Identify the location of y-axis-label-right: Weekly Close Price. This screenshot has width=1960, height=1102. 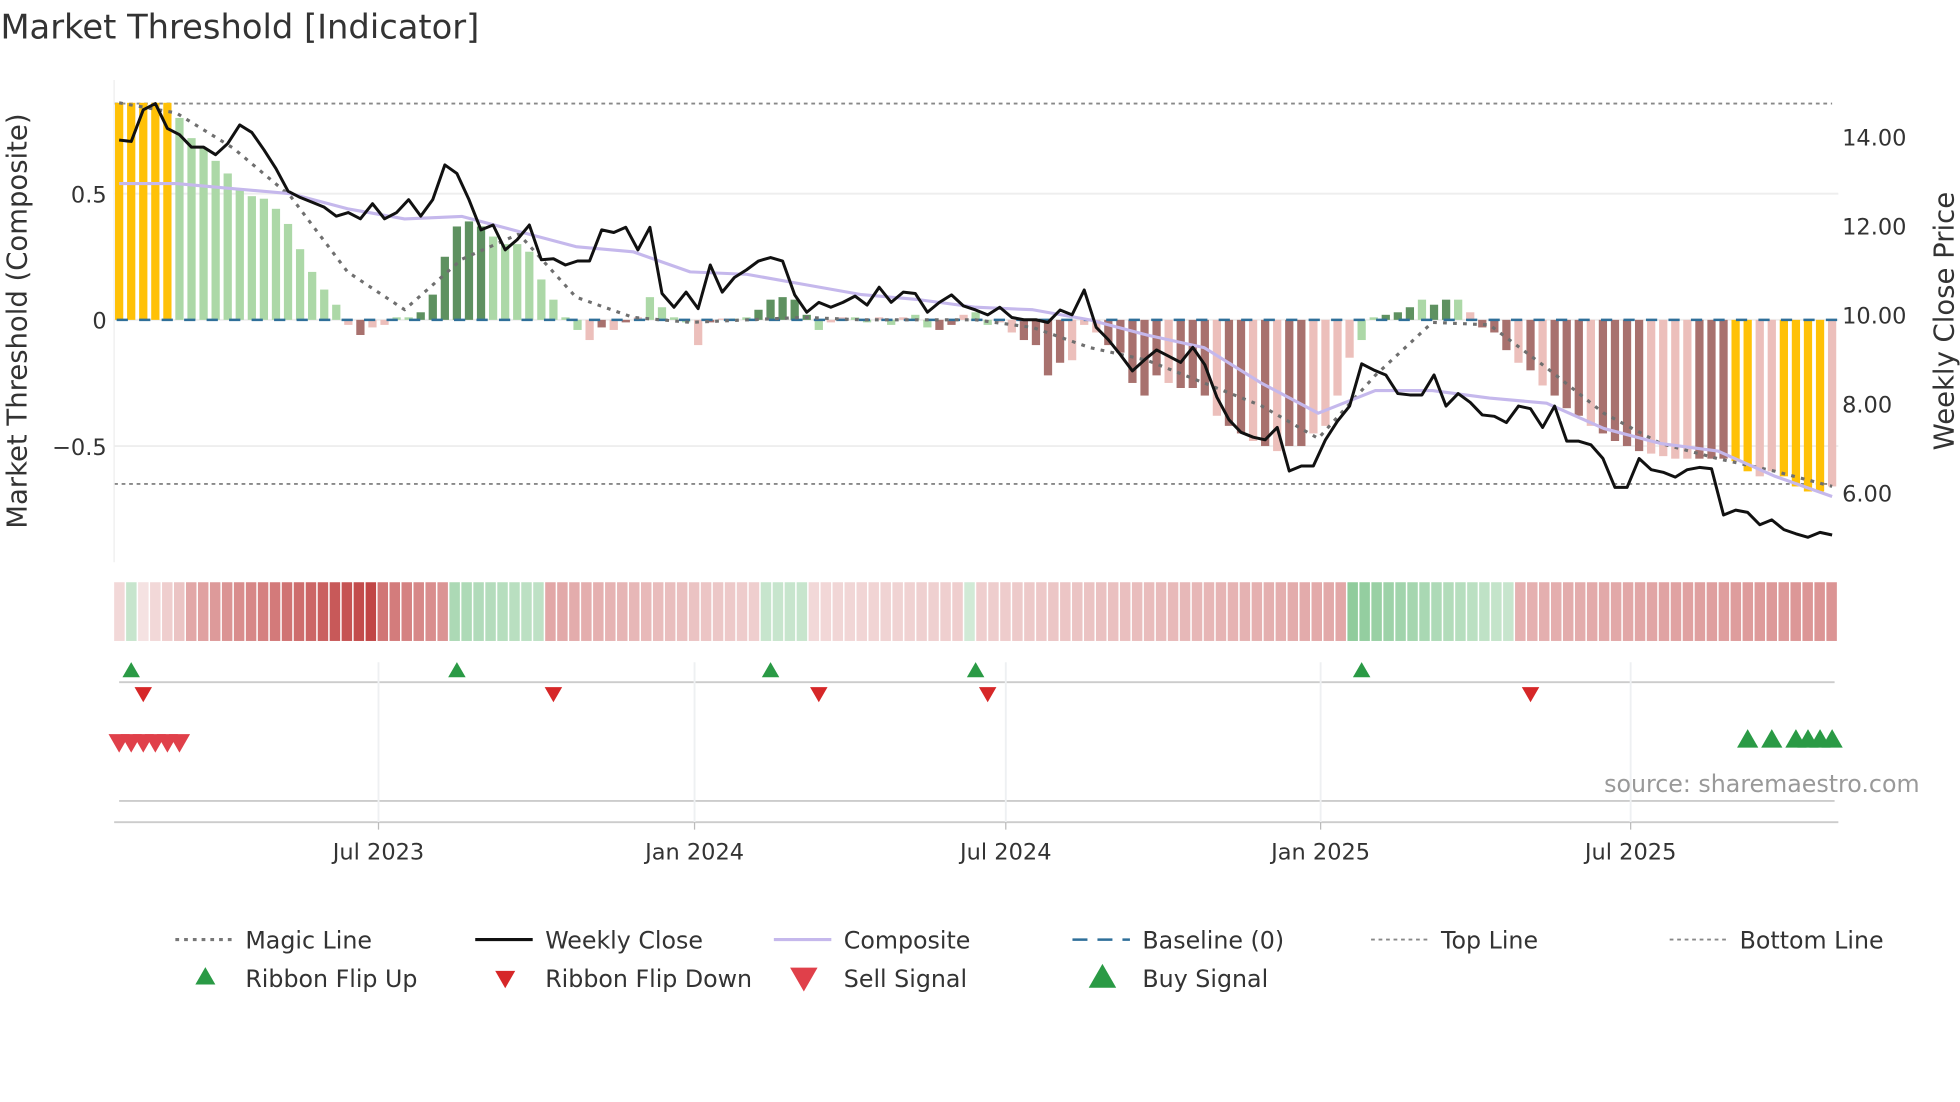
(1944, 321).